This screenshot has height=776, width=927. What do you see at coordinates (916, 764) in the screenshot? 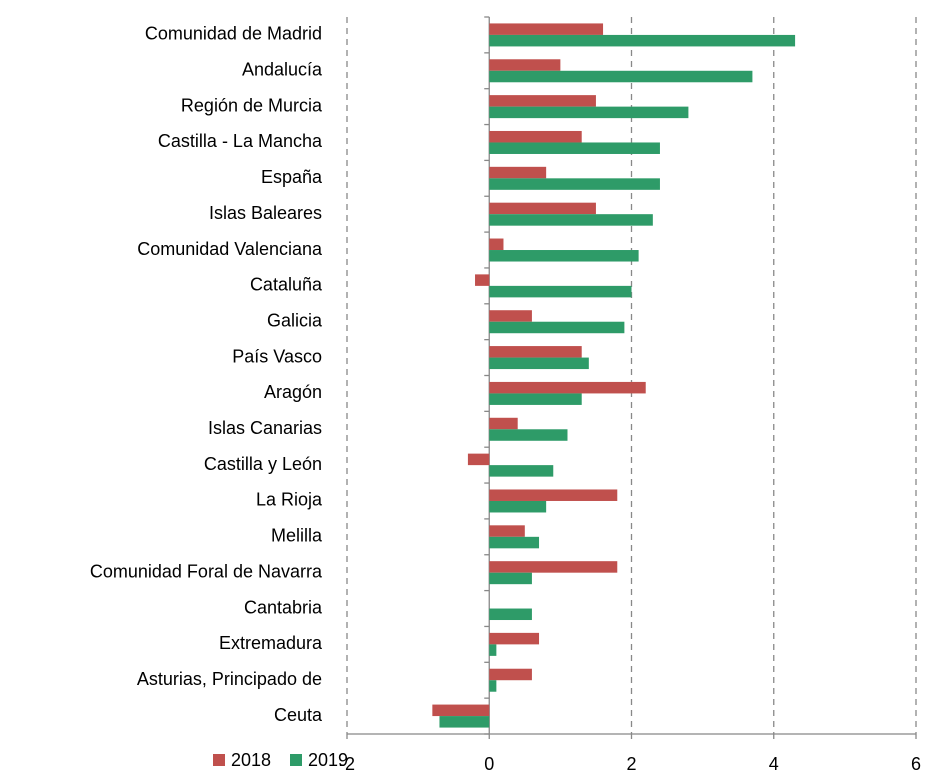
I see `x-tick-label: 6` at bounding box center [916, 764].